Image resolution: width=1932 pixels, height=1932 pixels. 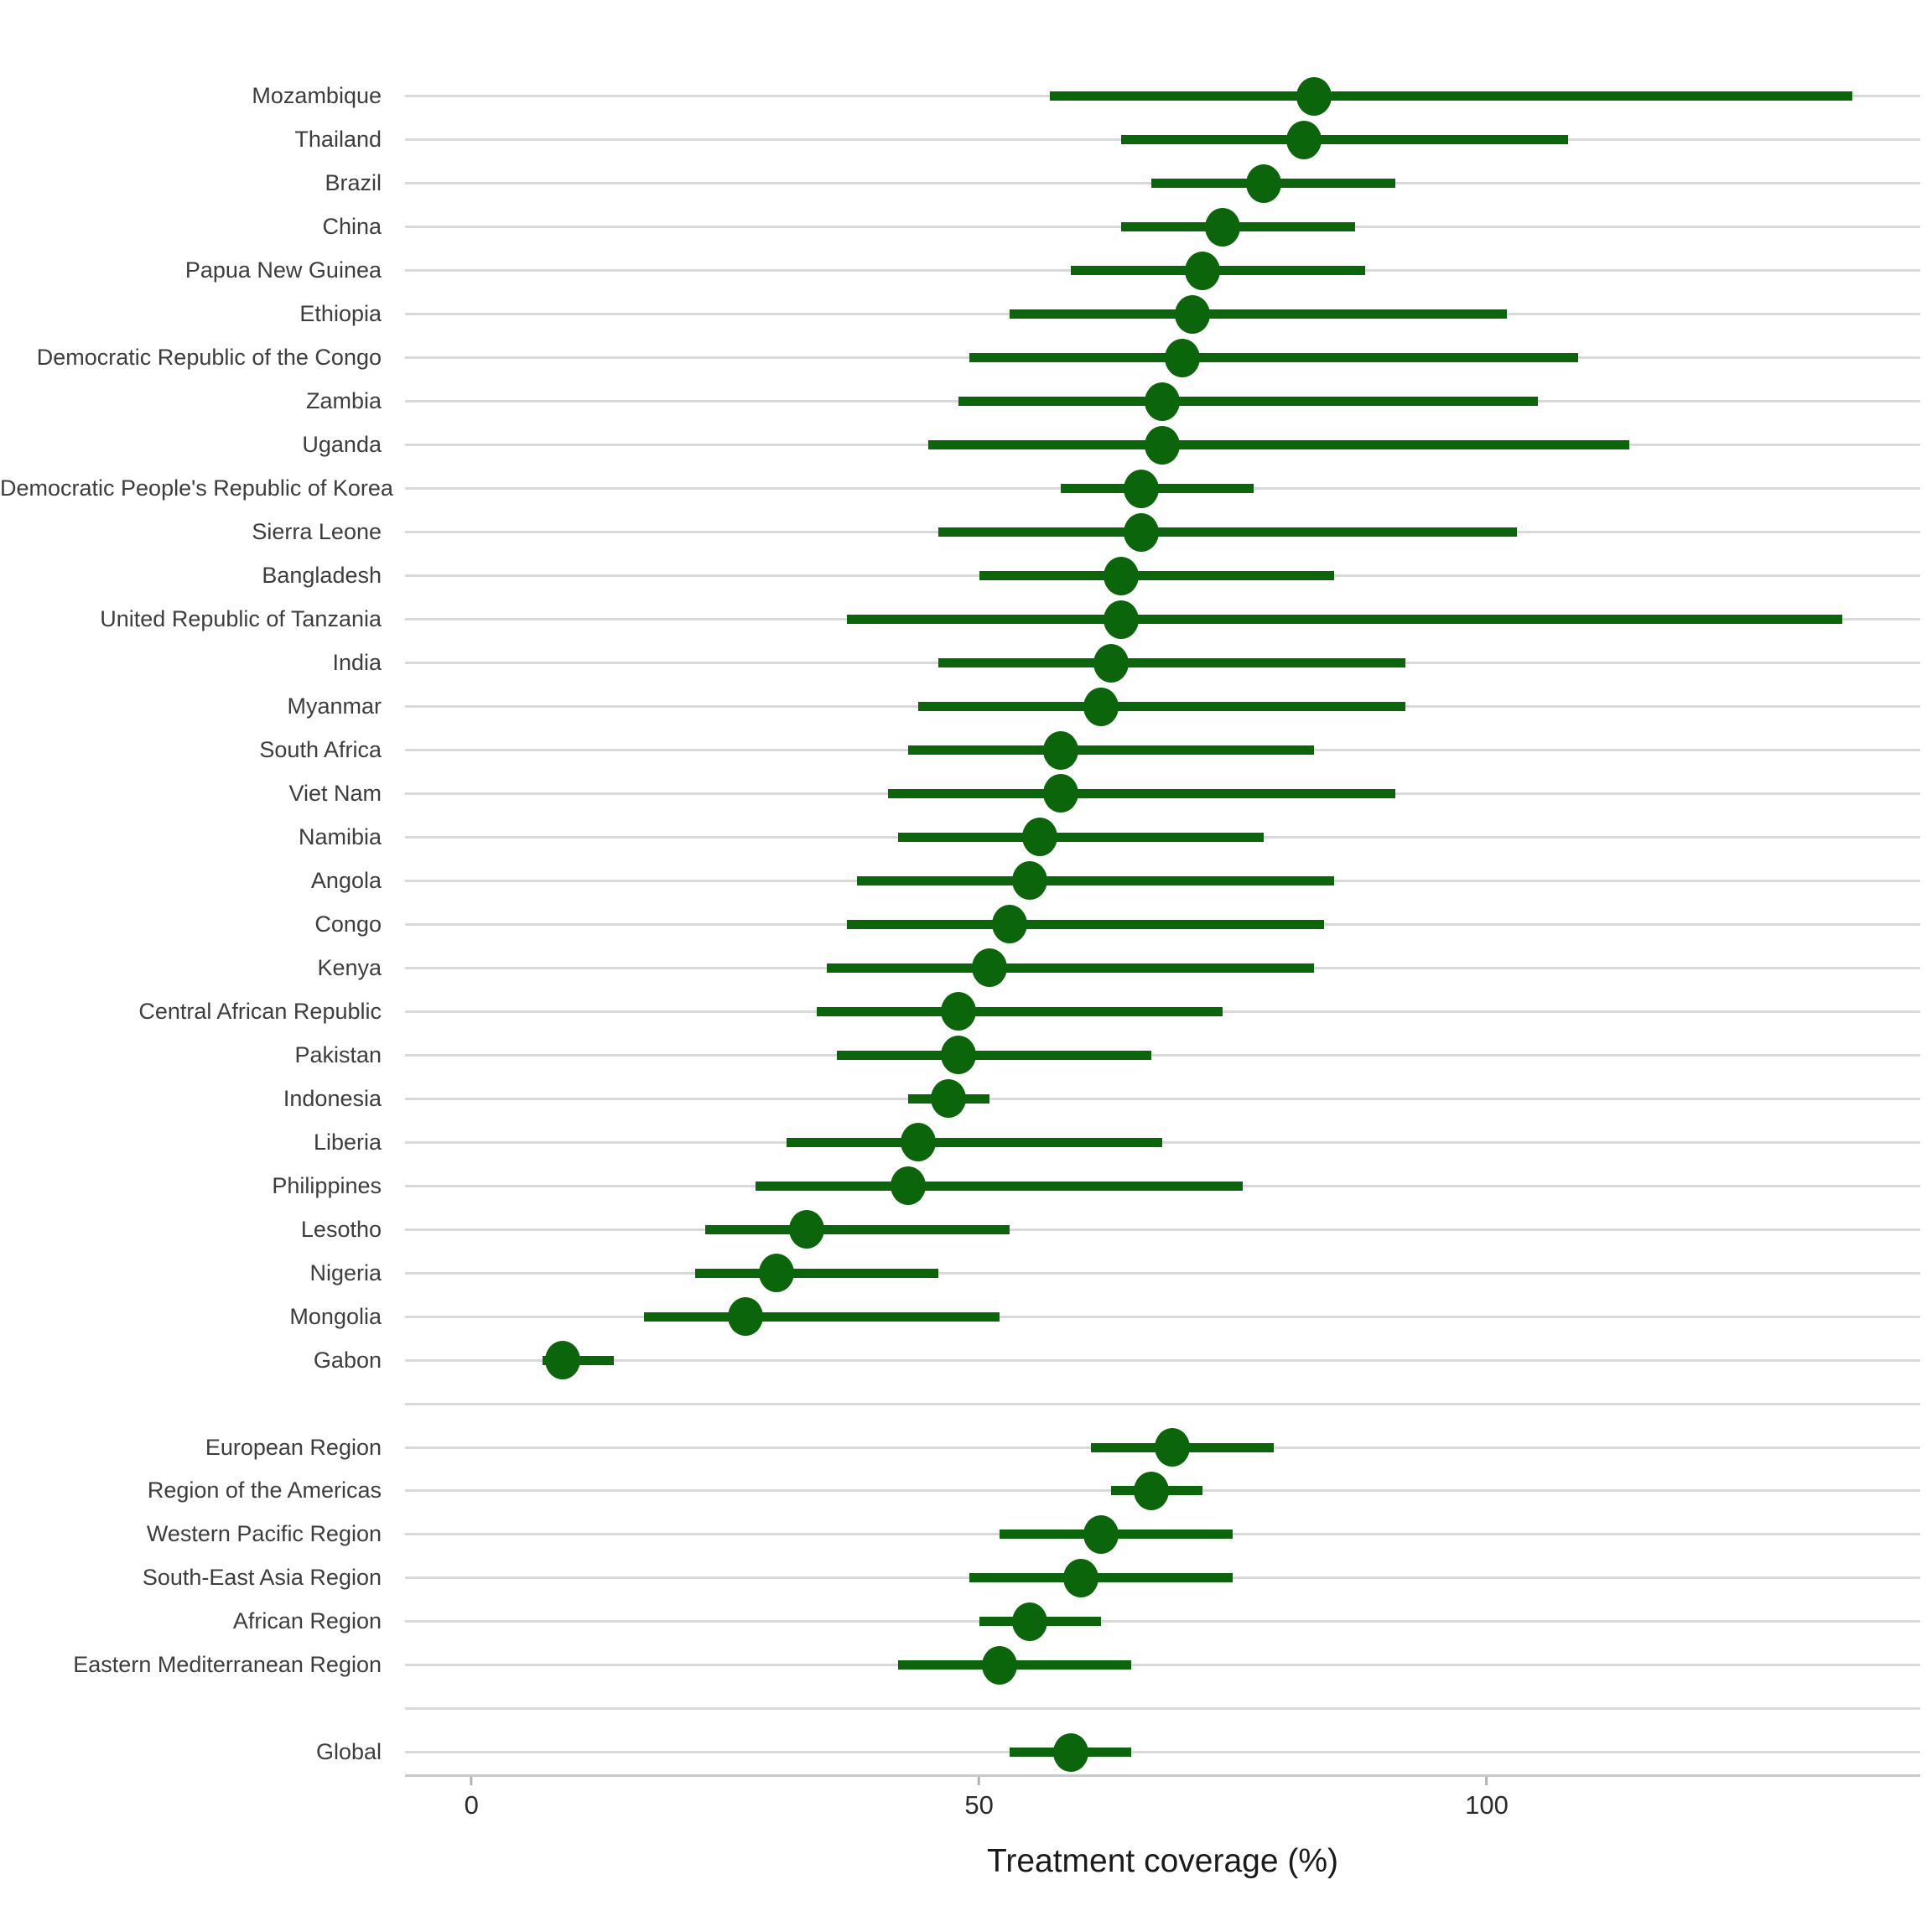 I want to click on chart-row: Brazil, so click(x=960, y=183).